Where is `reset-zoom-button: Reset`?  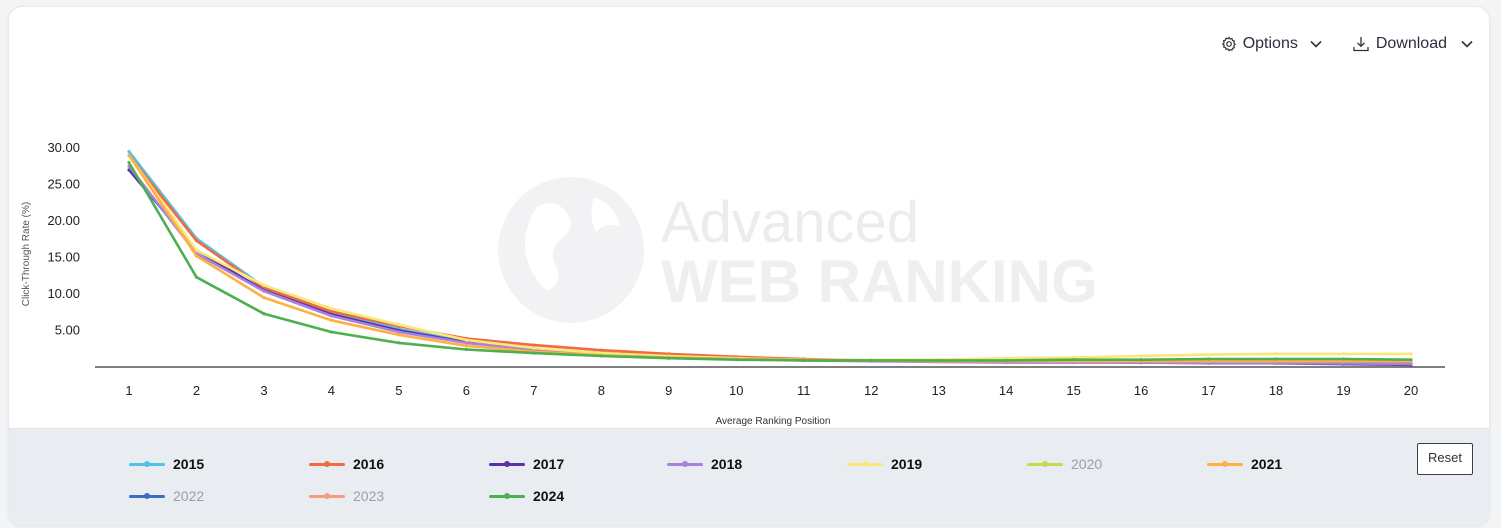
reset-zoom-button: Reset is located at coordinates (1445, 459).